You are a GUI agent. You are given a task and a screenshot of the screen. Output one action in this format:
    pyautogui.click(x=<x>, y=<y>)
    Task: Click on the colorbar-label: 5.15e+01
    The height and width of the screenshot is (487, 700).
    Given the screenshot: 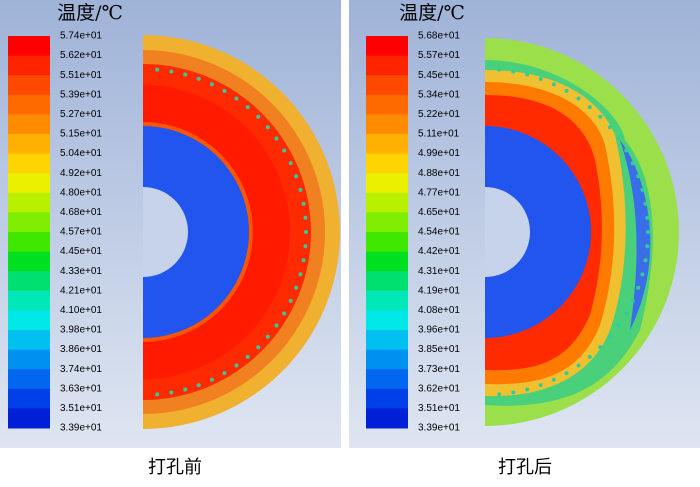 What is the action you would take?
    pyautogui.click(x=81, y=134)
    